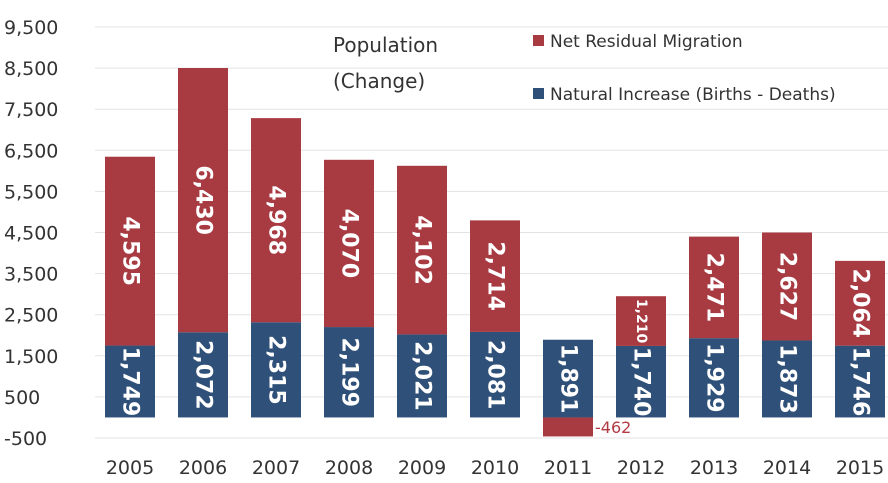 The width and height of the screenshot is (888, 483). I want to click on bar-value-label: 1,873, so click(787, 379).